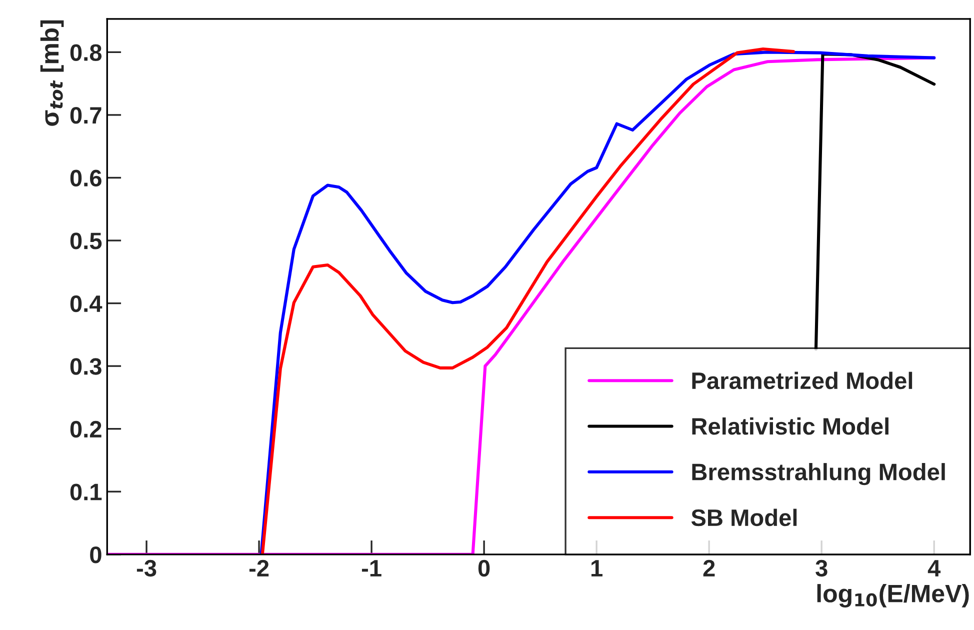 The width and height of the screenshot is (974, 630). What do you see at coordinates (596, 568) in the screenshot?
I see `x-tick-label: 1` at bounding box center [596, 568].